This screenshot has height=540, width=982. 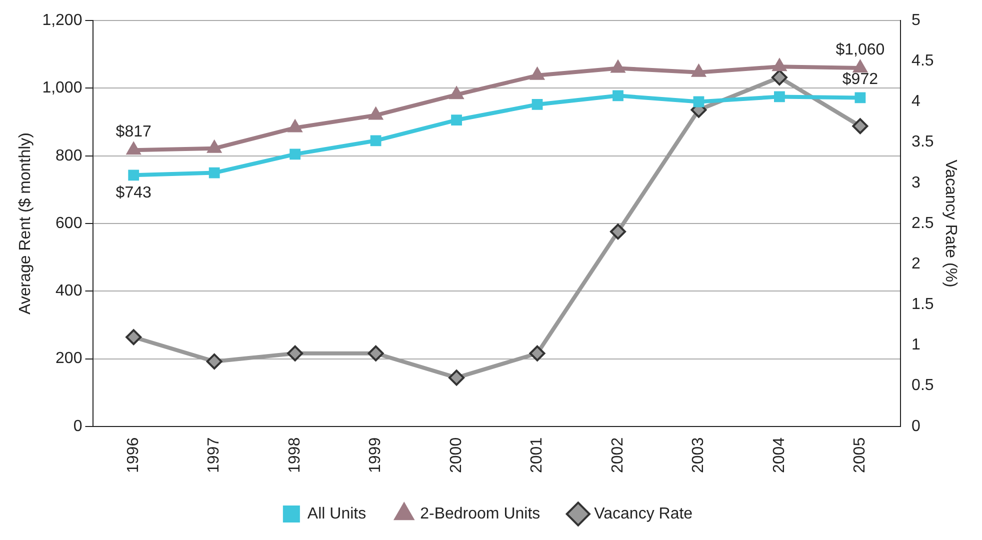 What do you see at coordinates (295, 455) in the screenshot?
I see `x-tick-label: 1998` at bounding box center [295, 455].